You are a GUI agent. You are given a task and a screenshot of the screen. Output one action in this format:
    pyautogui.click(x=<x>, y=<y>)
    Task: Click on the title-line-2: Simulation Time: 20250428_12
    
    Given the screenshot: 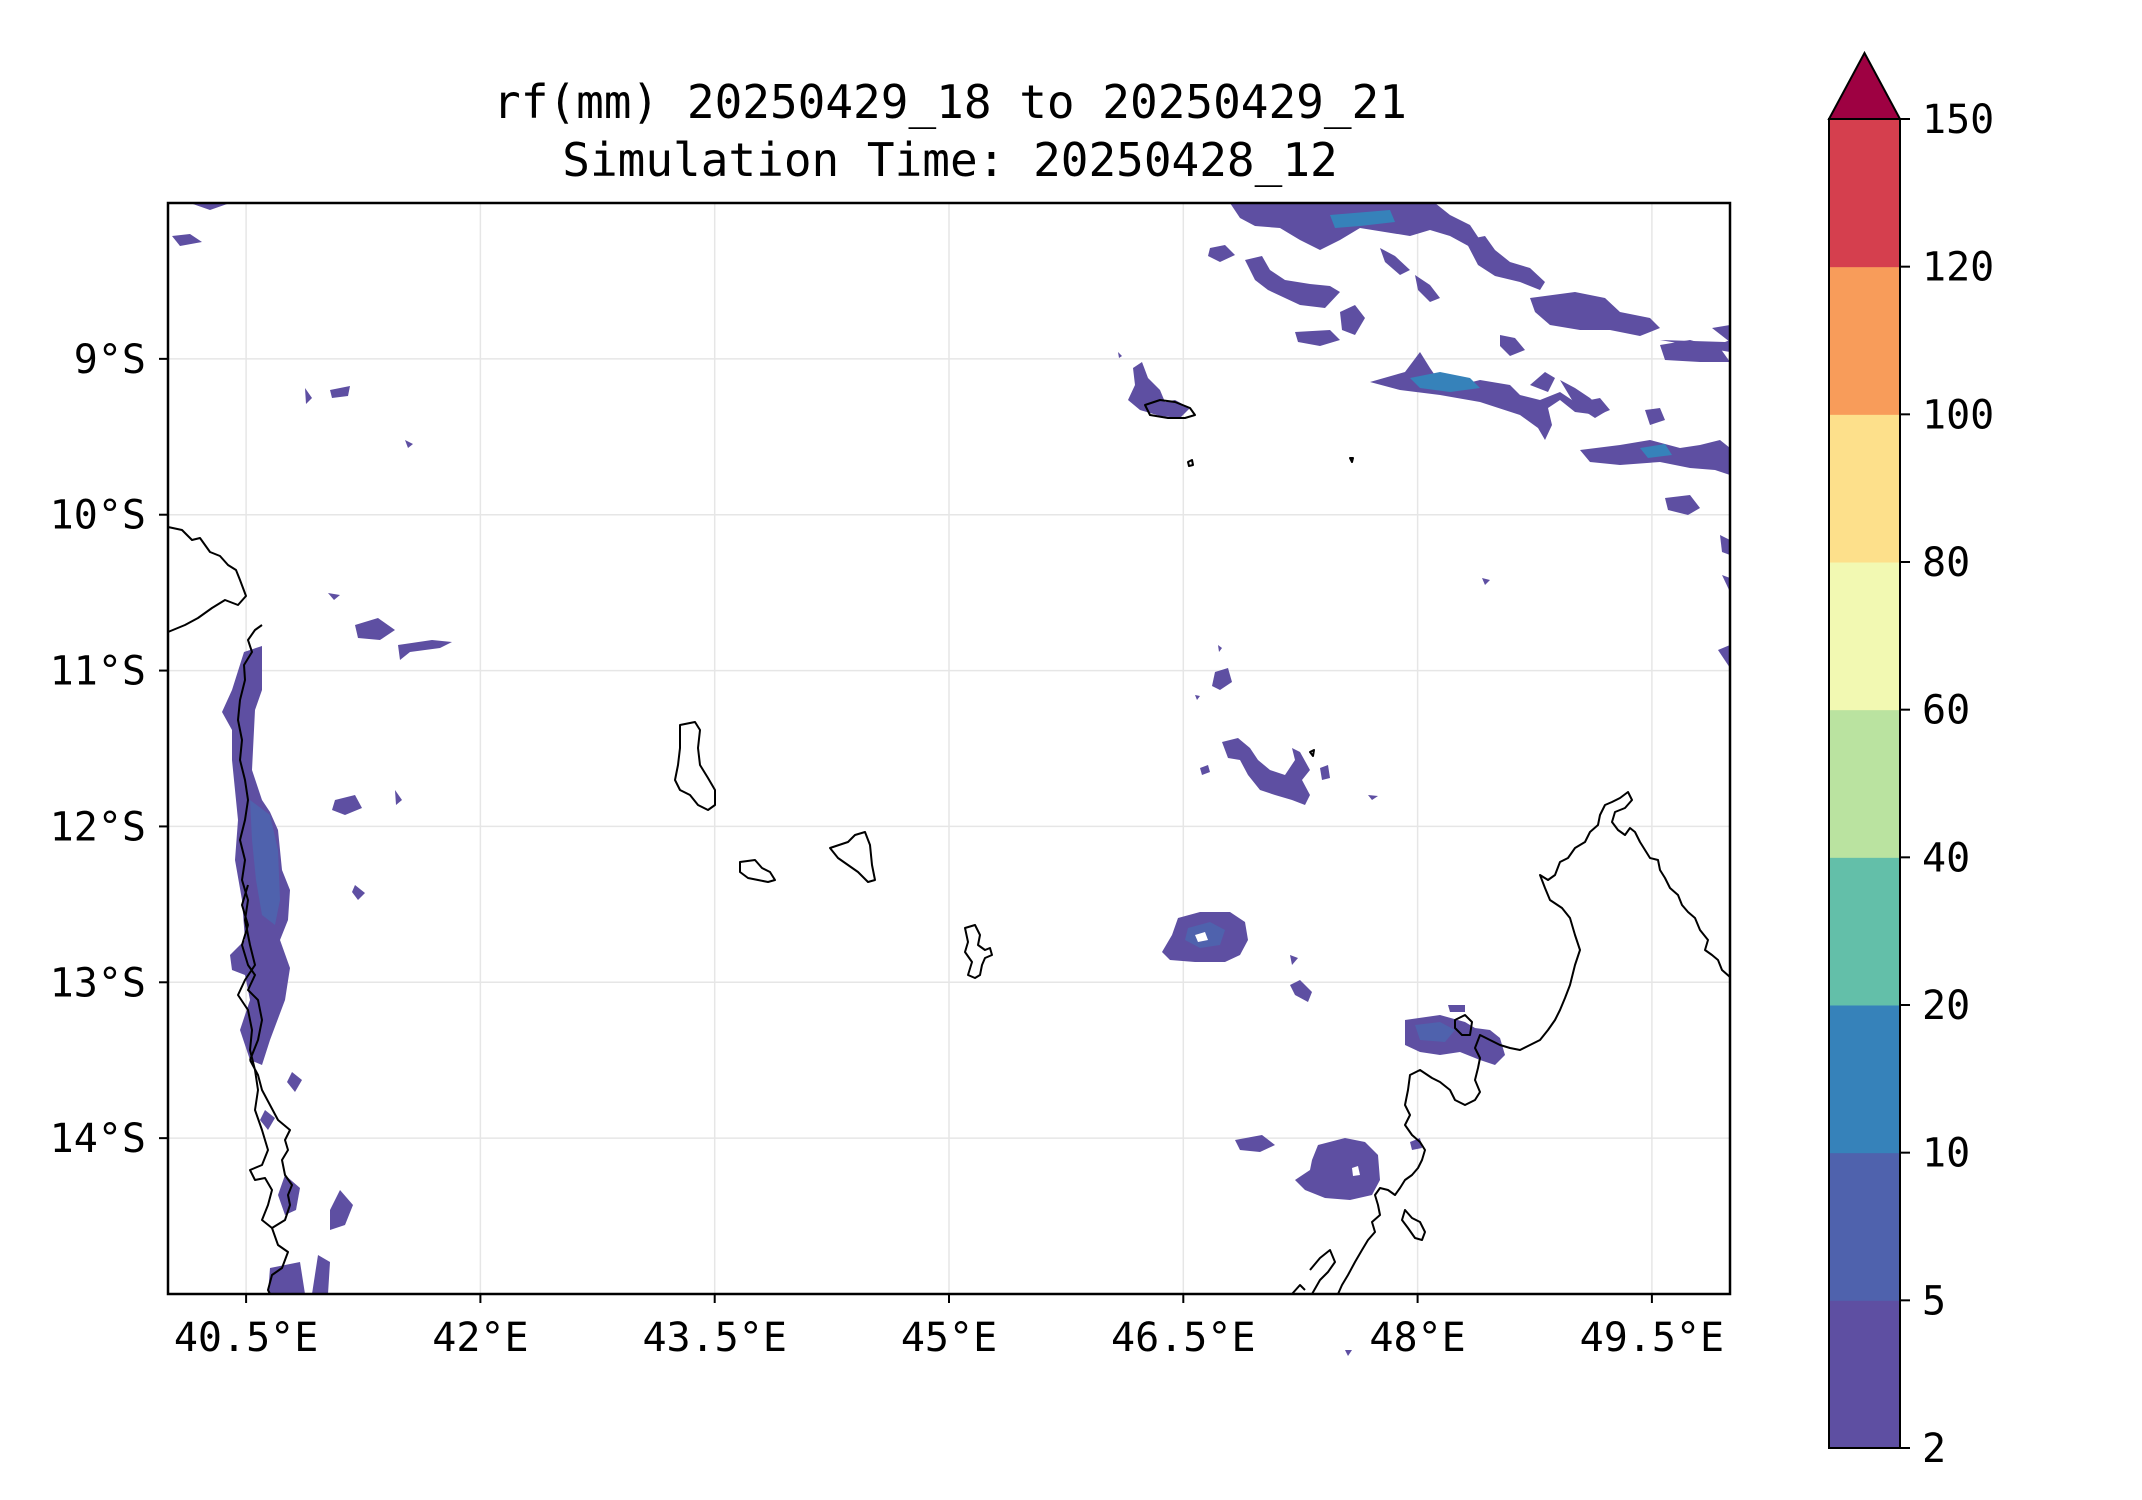 What is the action you would take?
    pyautogui.click(x=949, y=160)
    